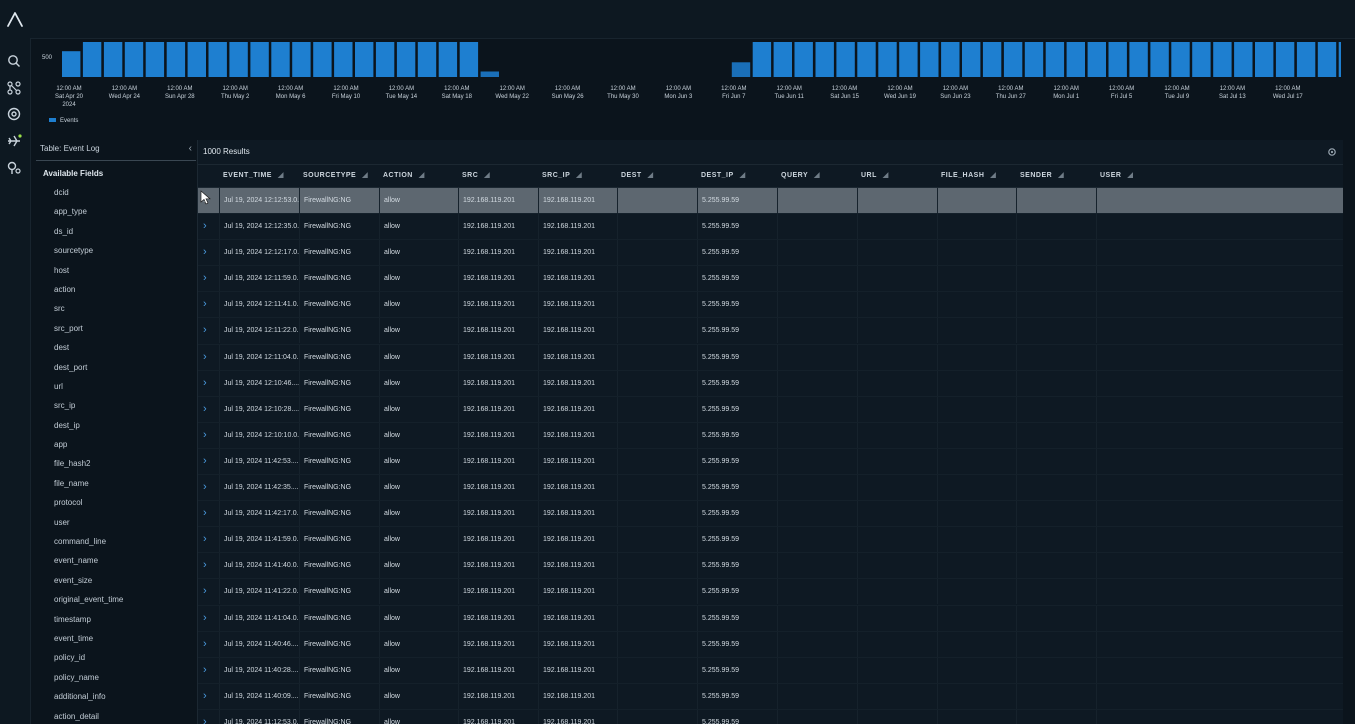 The height and width of the screenshot is (724, 1355). What do you see at coordinates (73, 580) in the screenshot?
I see `field-item: event_size` at bounding box center [73, 580].